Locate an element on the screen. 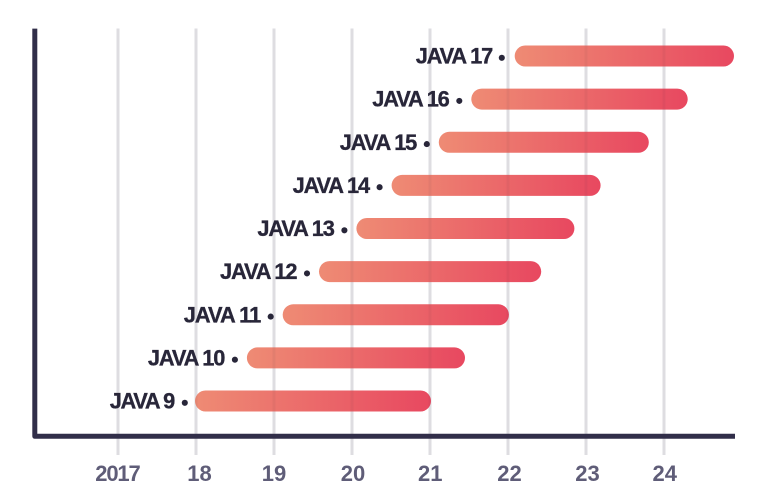  svg-text: JAVA 14 is located at coordinates (332, 185).